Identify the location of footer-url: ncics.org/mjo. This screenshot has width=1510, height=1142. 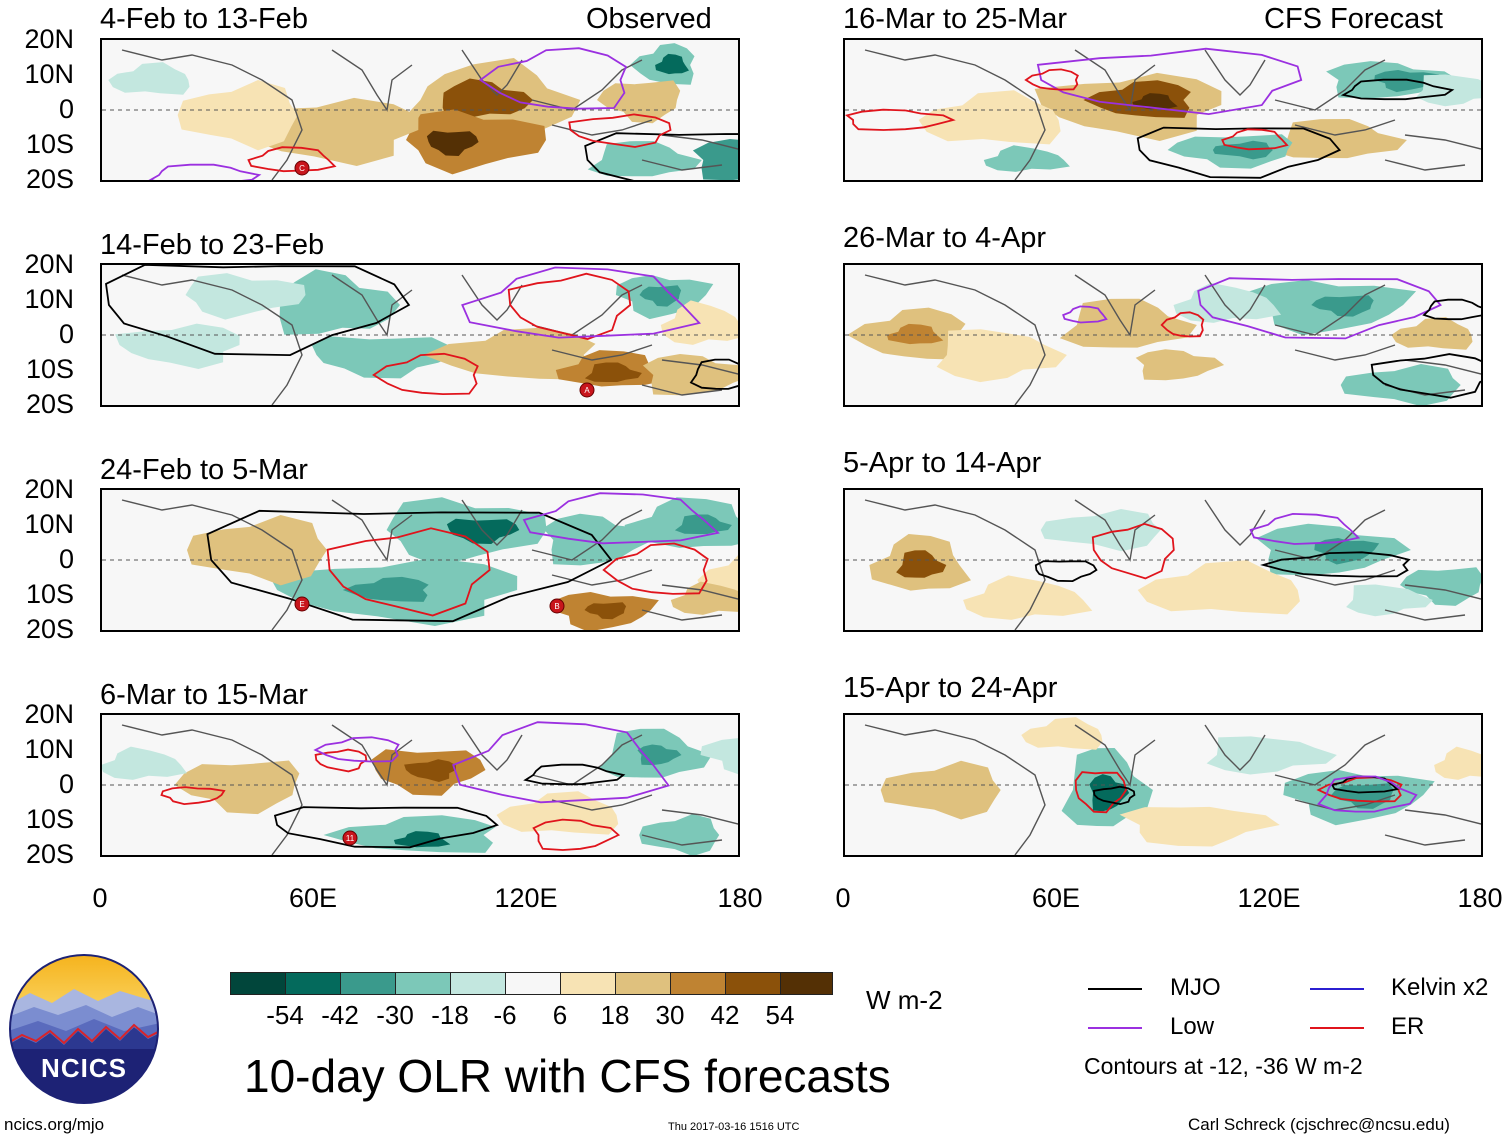
(54, 1124).